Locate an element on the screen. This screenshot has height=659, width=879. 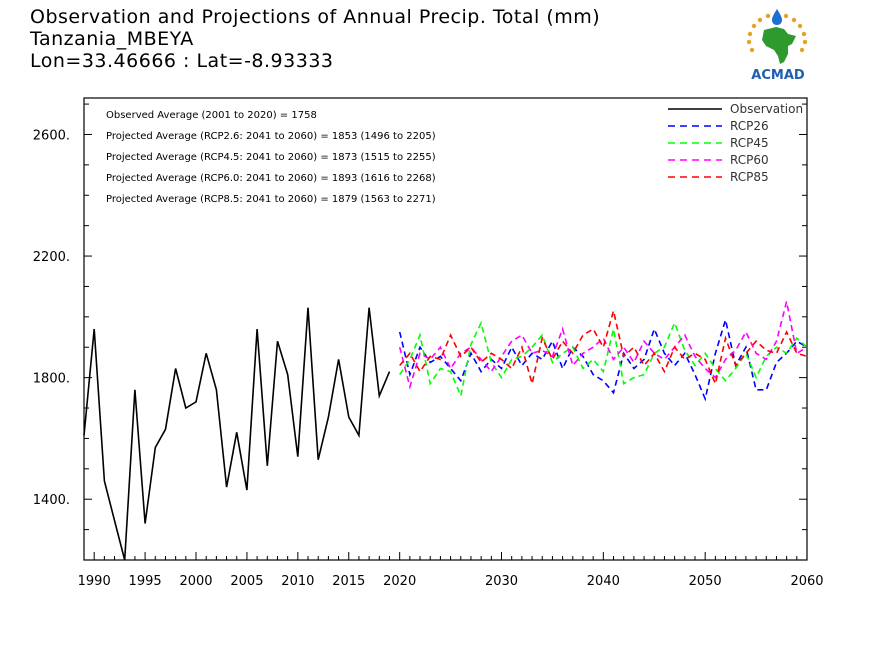
y-tick-label: 2200. is located at coordinates (51, 257).